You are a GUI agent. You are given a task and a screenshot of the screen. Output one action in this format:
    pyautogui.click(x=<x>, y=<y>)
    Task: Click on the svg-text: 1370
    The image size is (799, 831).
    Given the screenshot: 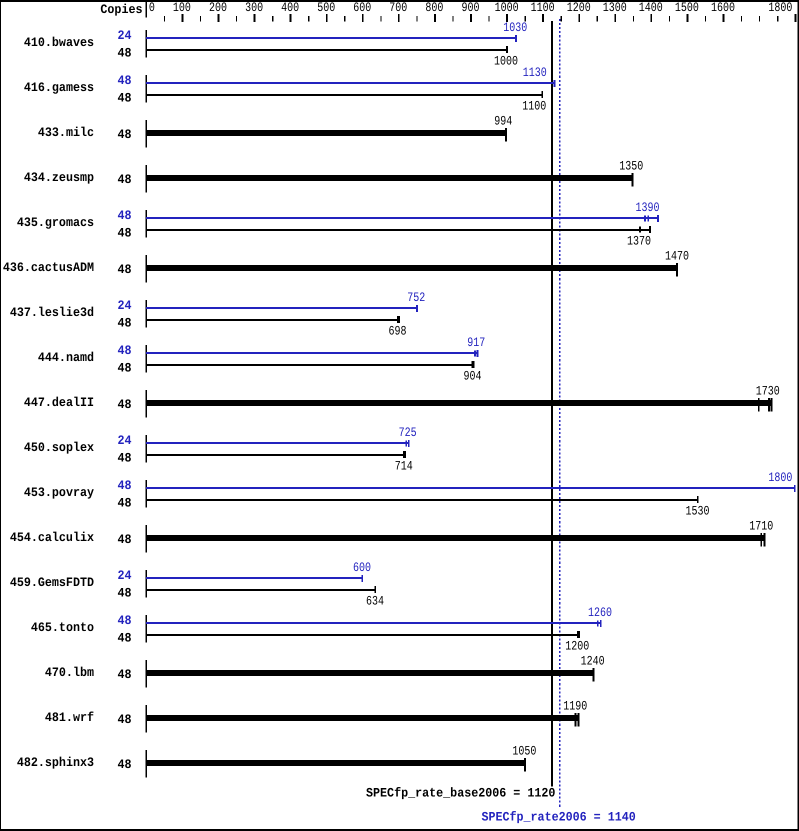 What is the action you would take?
    pyautogui.click(x=639, y=242)
    